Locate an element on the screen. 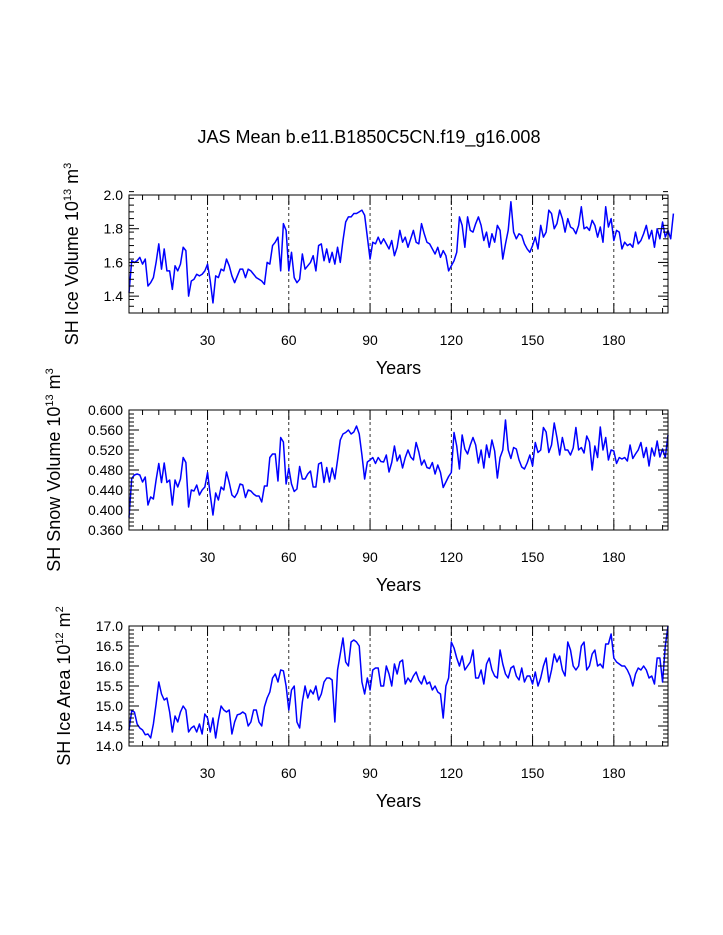 The image size is (723, 935). y-tick-label: 16.0 is located at coordinates (109, 666).